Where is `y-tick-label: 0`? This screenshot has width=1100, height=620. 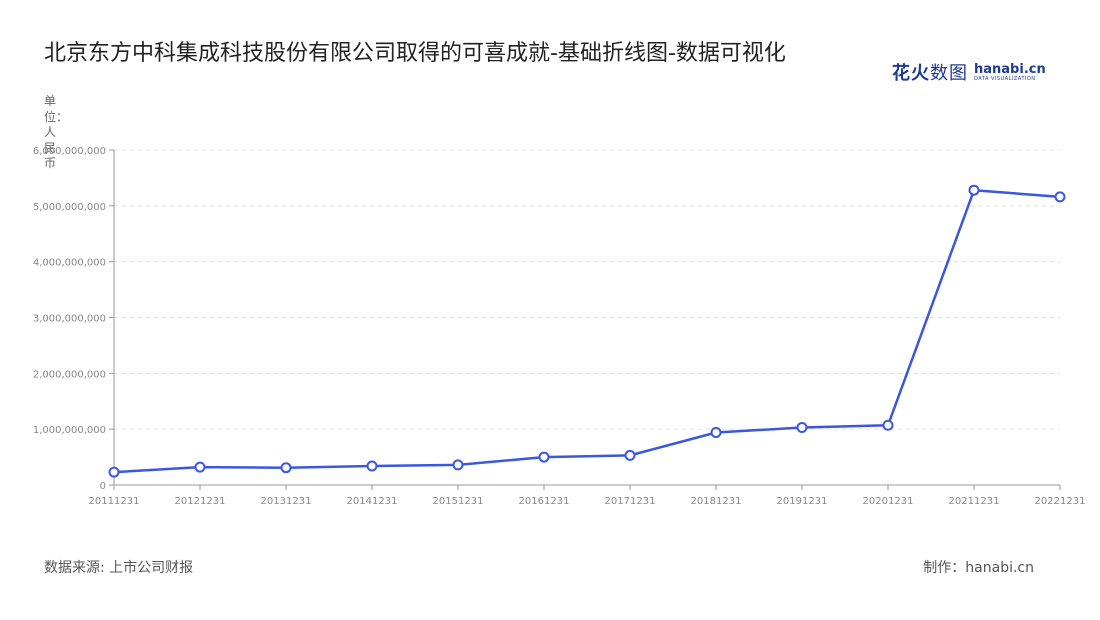 y-tick-label: 0 is located at coordinates (103, 486).